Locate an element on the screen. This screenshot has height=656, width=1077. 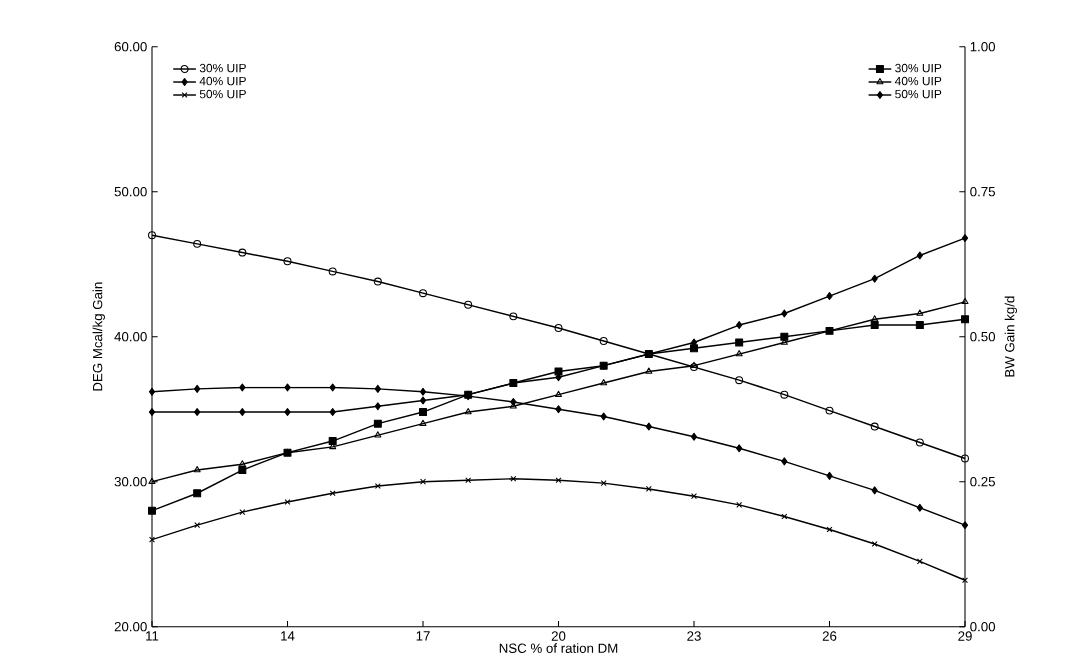
y2-axis-title: BW Gain kg/d is located at coordinates (1011, 336).